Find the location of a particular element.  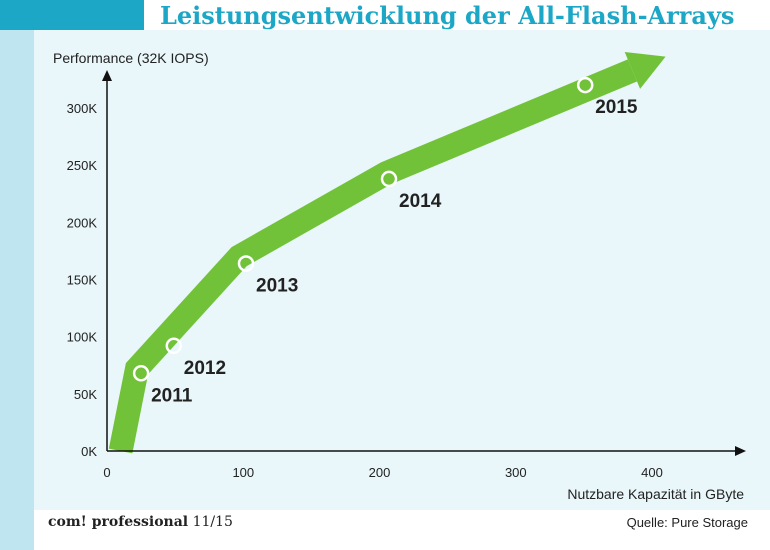

year-label-2015: 2015 is located at coordinates (616, 107).